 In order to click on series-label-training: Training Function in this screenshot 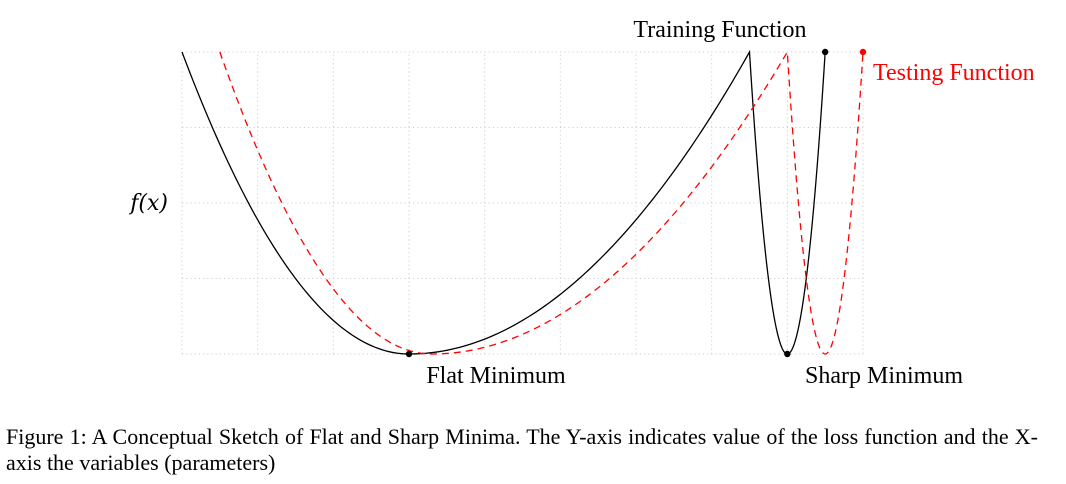, I will do `click(719, 30)`.